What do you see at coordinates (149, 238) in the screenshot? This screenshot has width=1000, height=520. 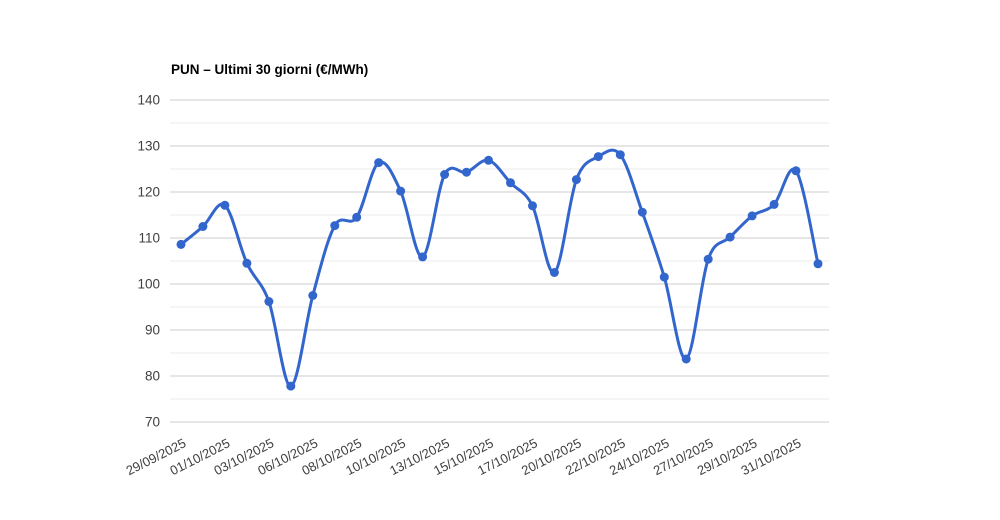 I see `y-axis-tick-label: 110` at bounding box center [149, 238].